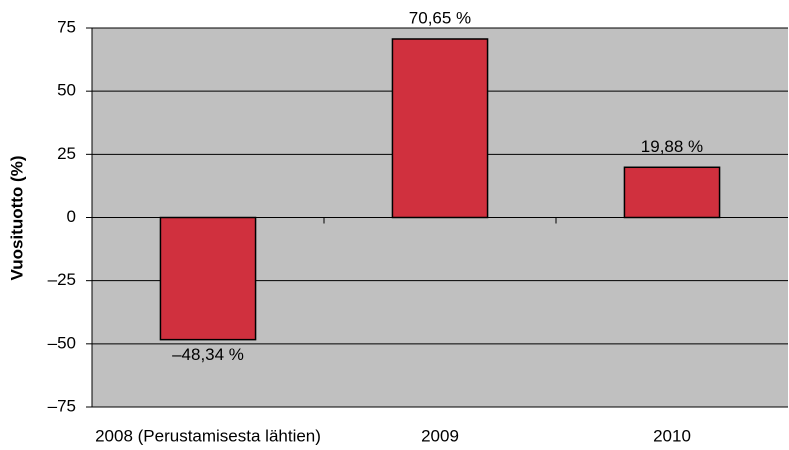 This screenshot has width=789, height=450. Describe the element at coordinates (62, 405) in the screenshot. I see `y-tick-label: –75` at that location.